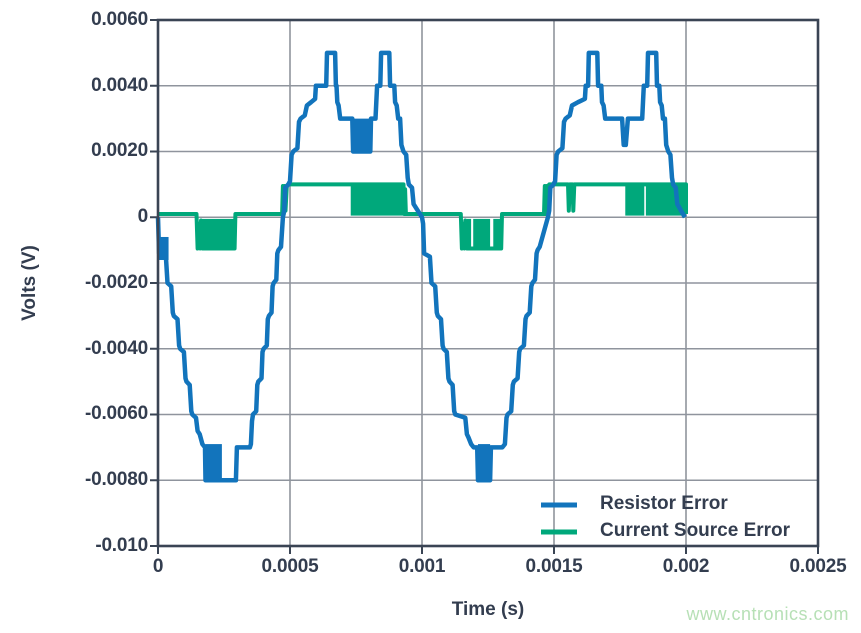 The width and height of the screenshot is (861, 633). What do you see at coordinates (686, 566) in the screenshot?
I see `x-tick-label: 0.002` at bounding box center [686, 566].